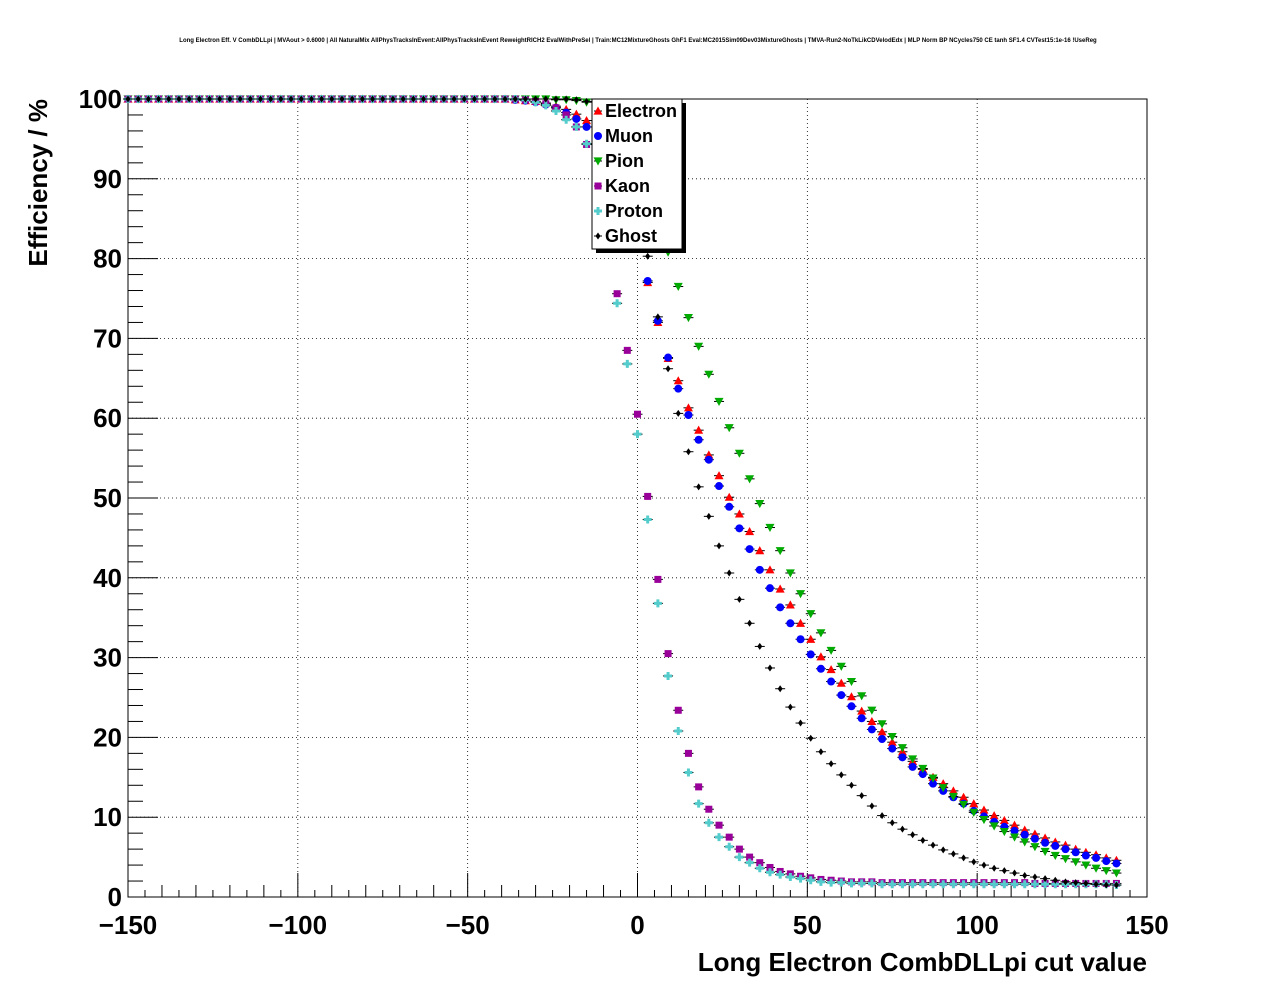 This screenshot has width=1276, height=996. Describe the element at coordinates (107, 418) in the screenshot. I see `y-tick-label: 60` at that location.